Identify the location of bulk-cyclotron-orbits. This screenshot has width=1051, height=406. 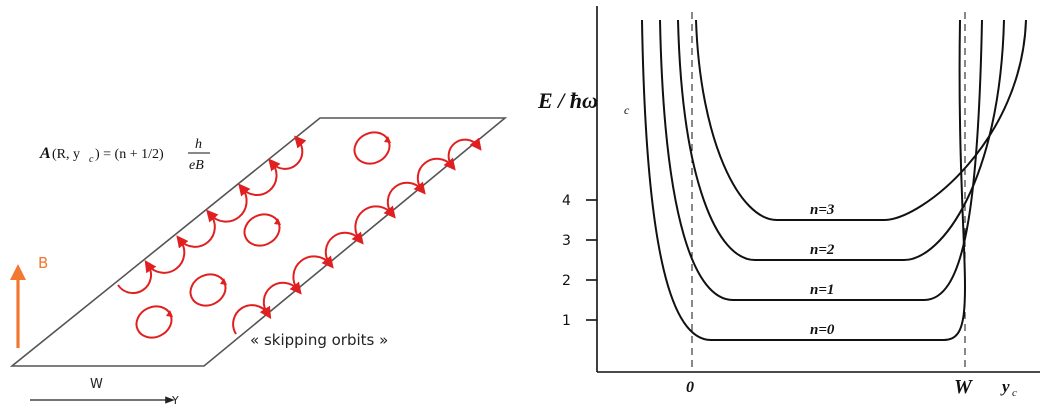
(263, 235).